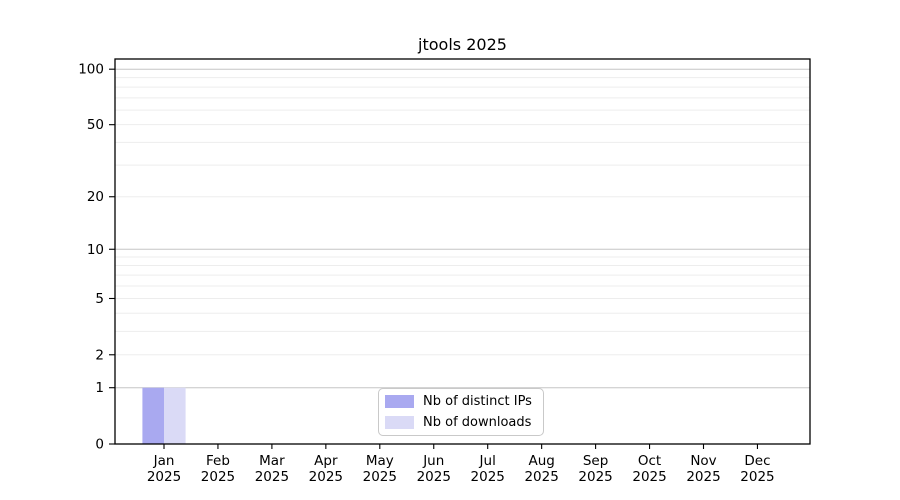  What do you see at coordinates (757, 461) in the screenshot?
I see `x-tick-label-month: Dec` at bounding box center [757, 461].